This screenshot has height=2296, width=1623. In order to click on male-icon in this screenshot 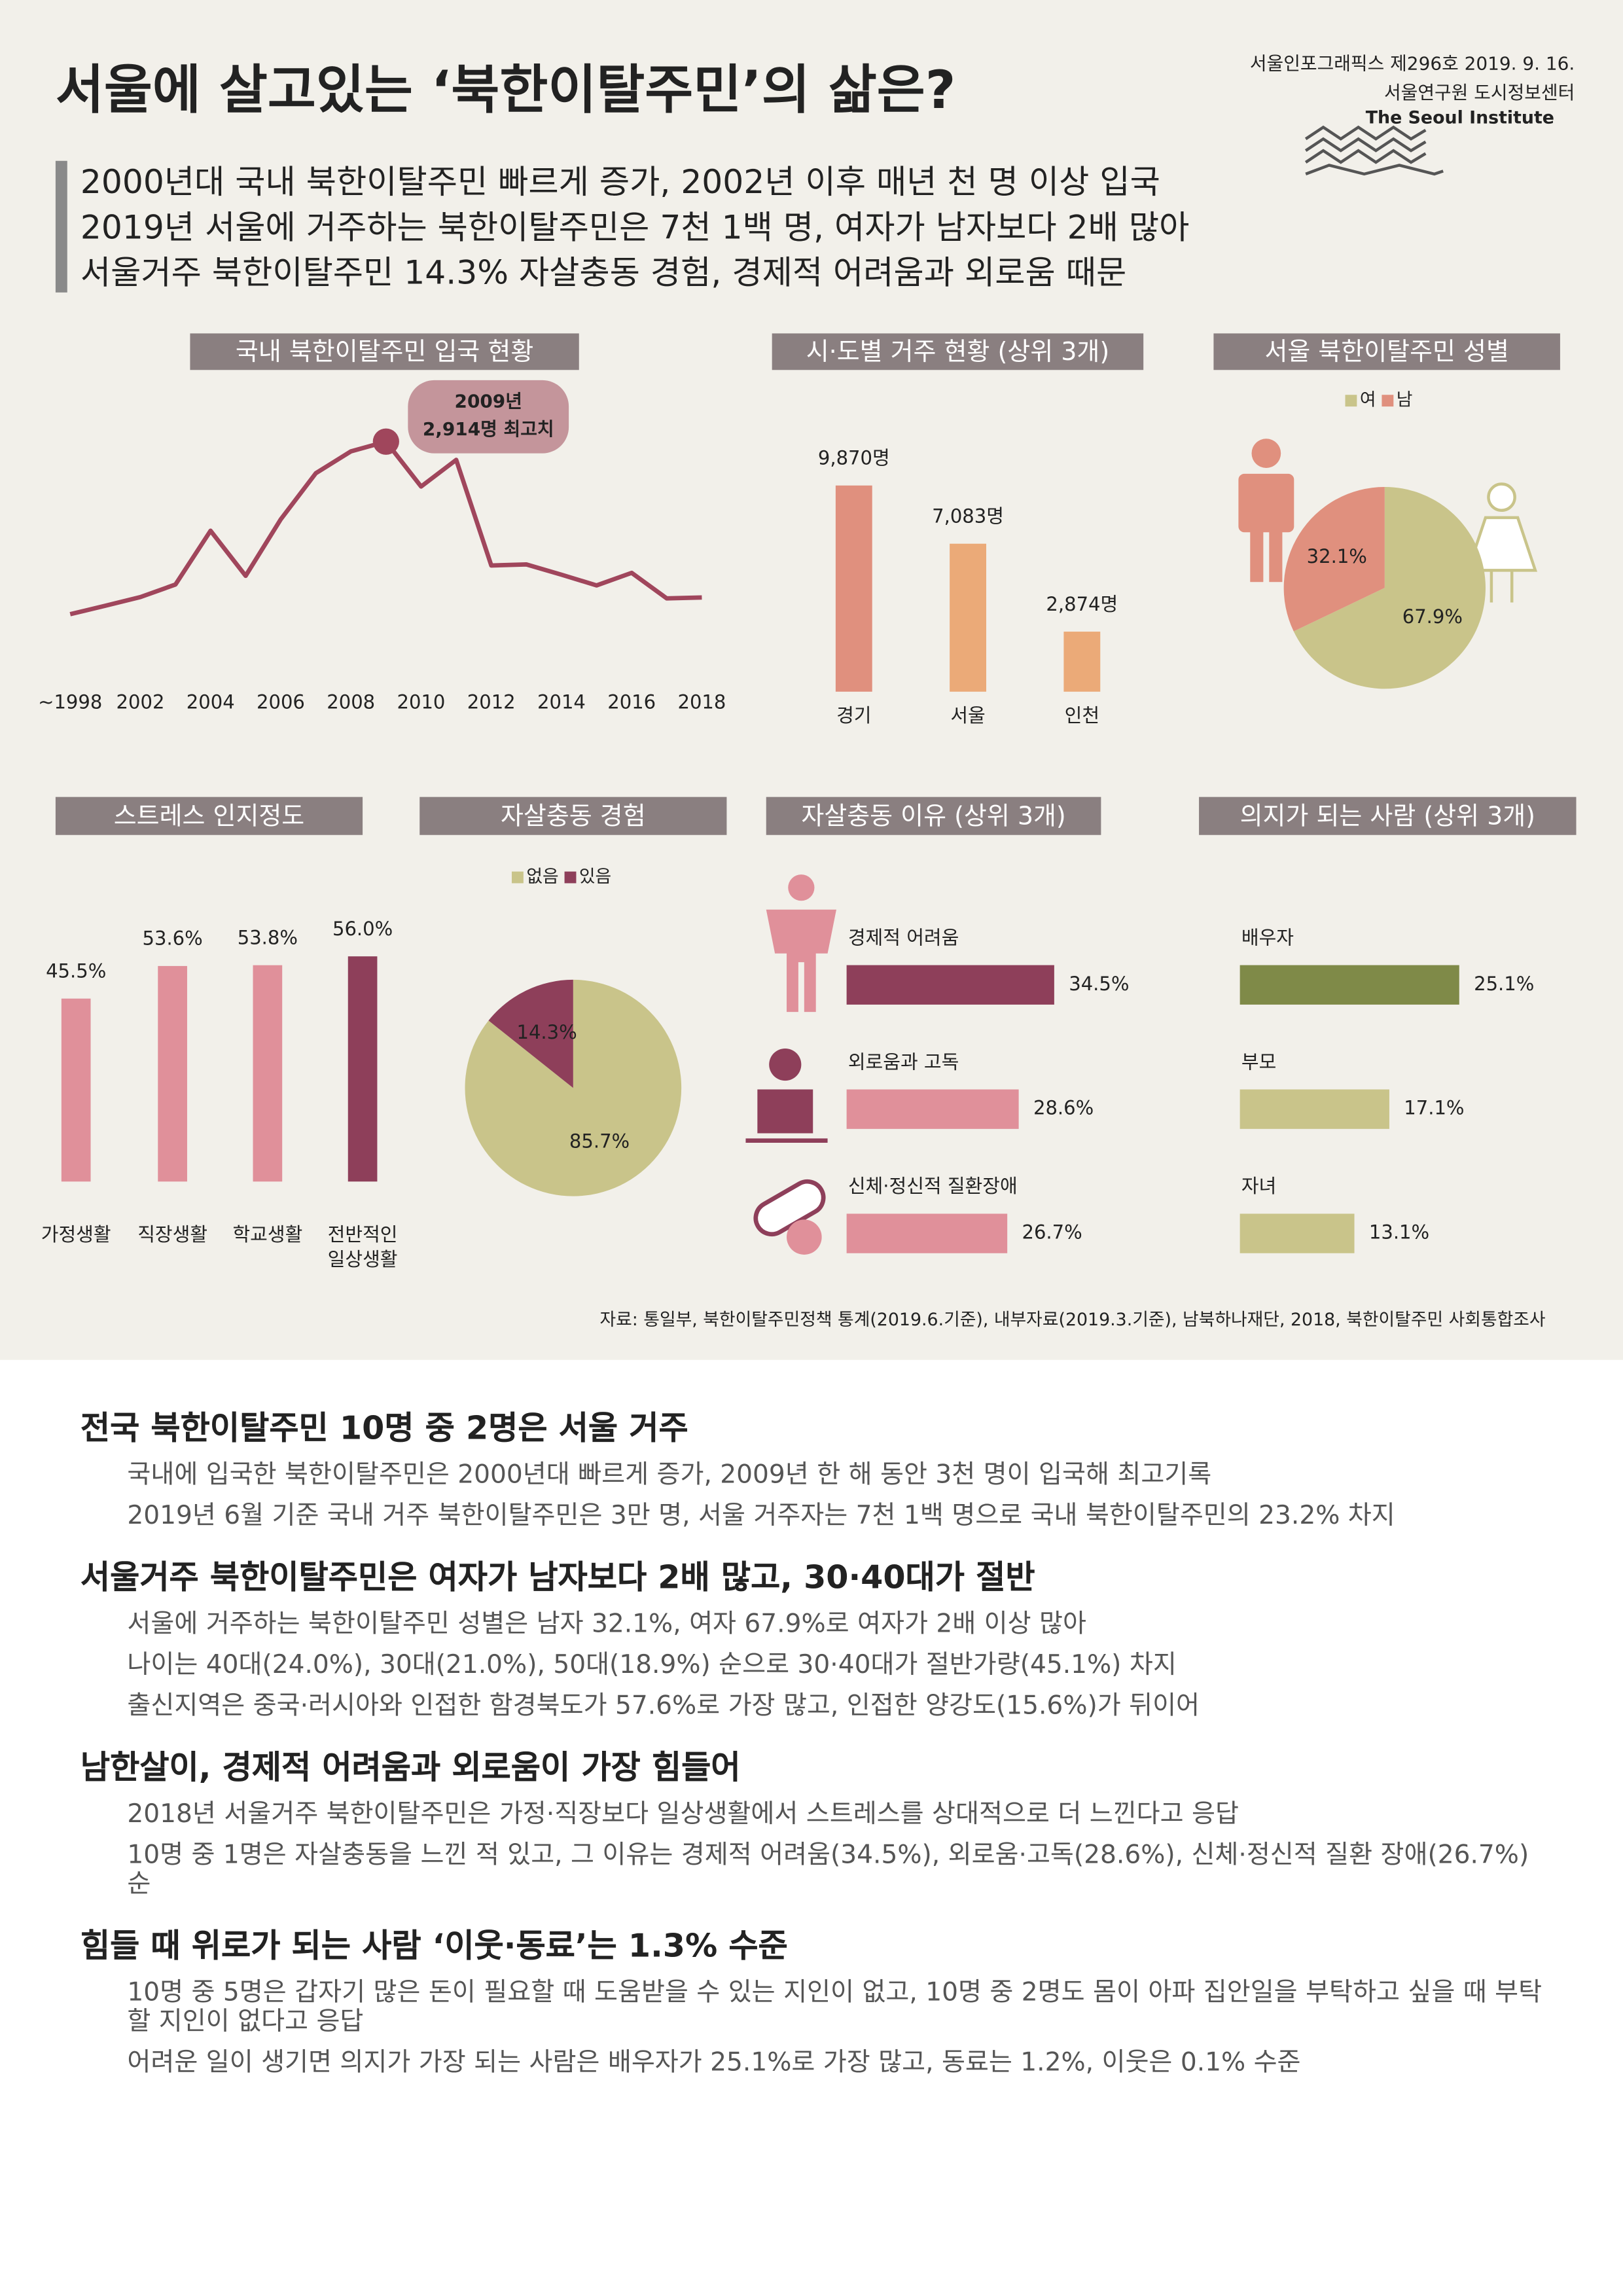, I will do `click(1266, 511)`.